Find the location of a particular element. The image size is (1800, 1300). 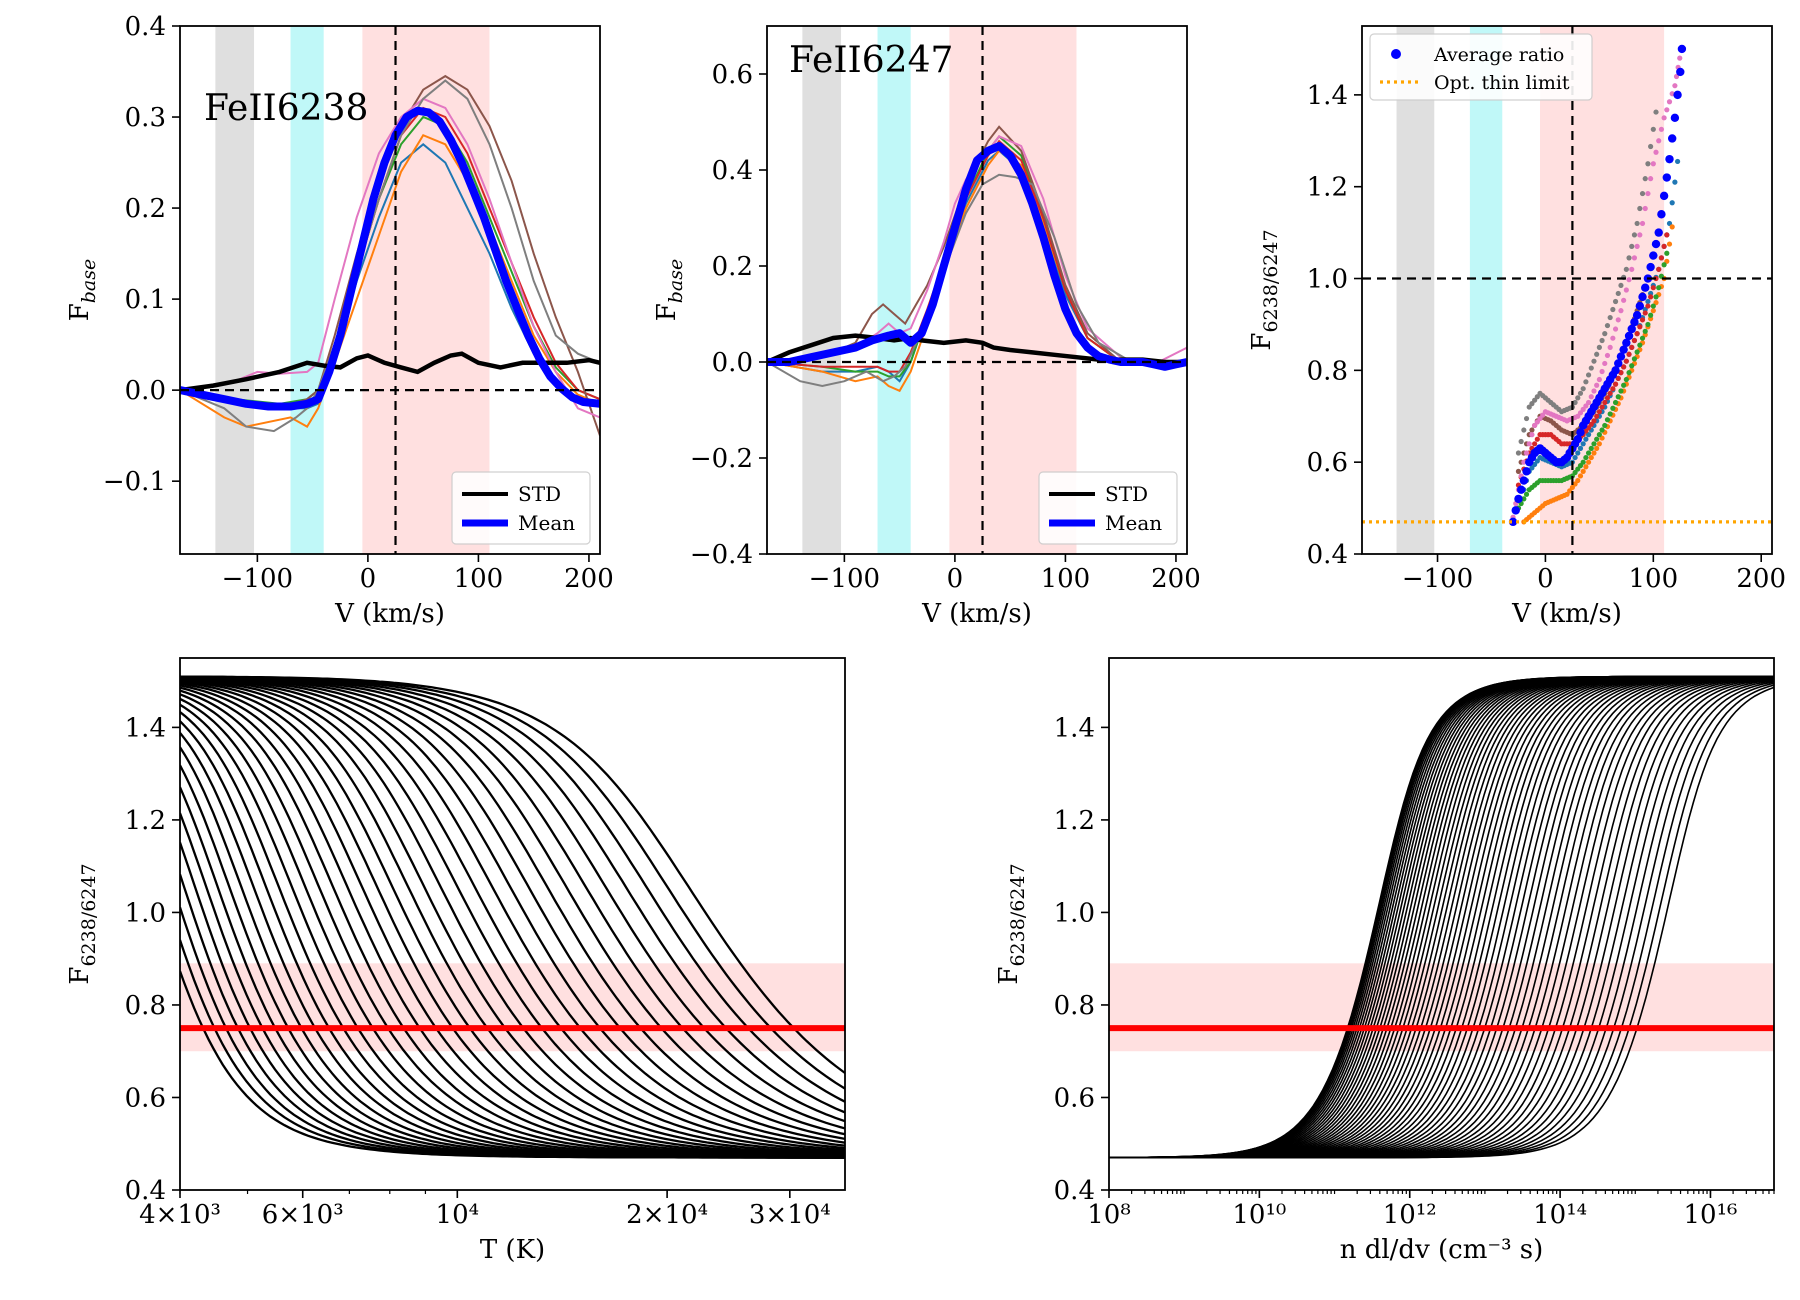

y-axis-label-subscript: base is located at coordinates (89, 281).